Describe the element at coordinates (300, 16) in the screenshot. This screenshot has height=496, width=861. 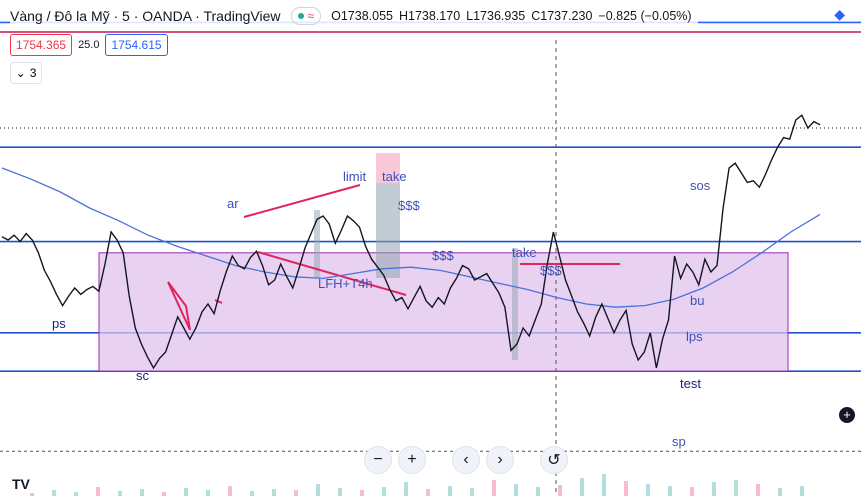
I see `market-open-icon` at that location.